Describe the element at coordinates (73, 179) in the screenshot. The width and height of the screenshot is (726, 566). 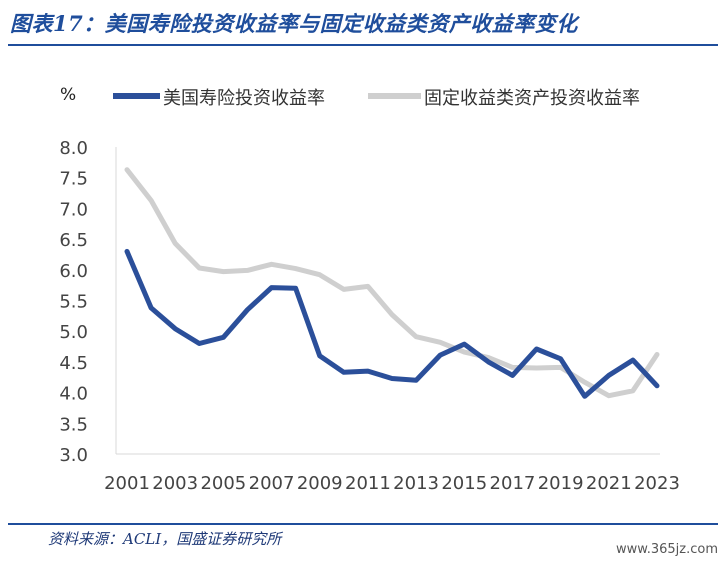
I see `y-tick-label: 7.5` at that location.